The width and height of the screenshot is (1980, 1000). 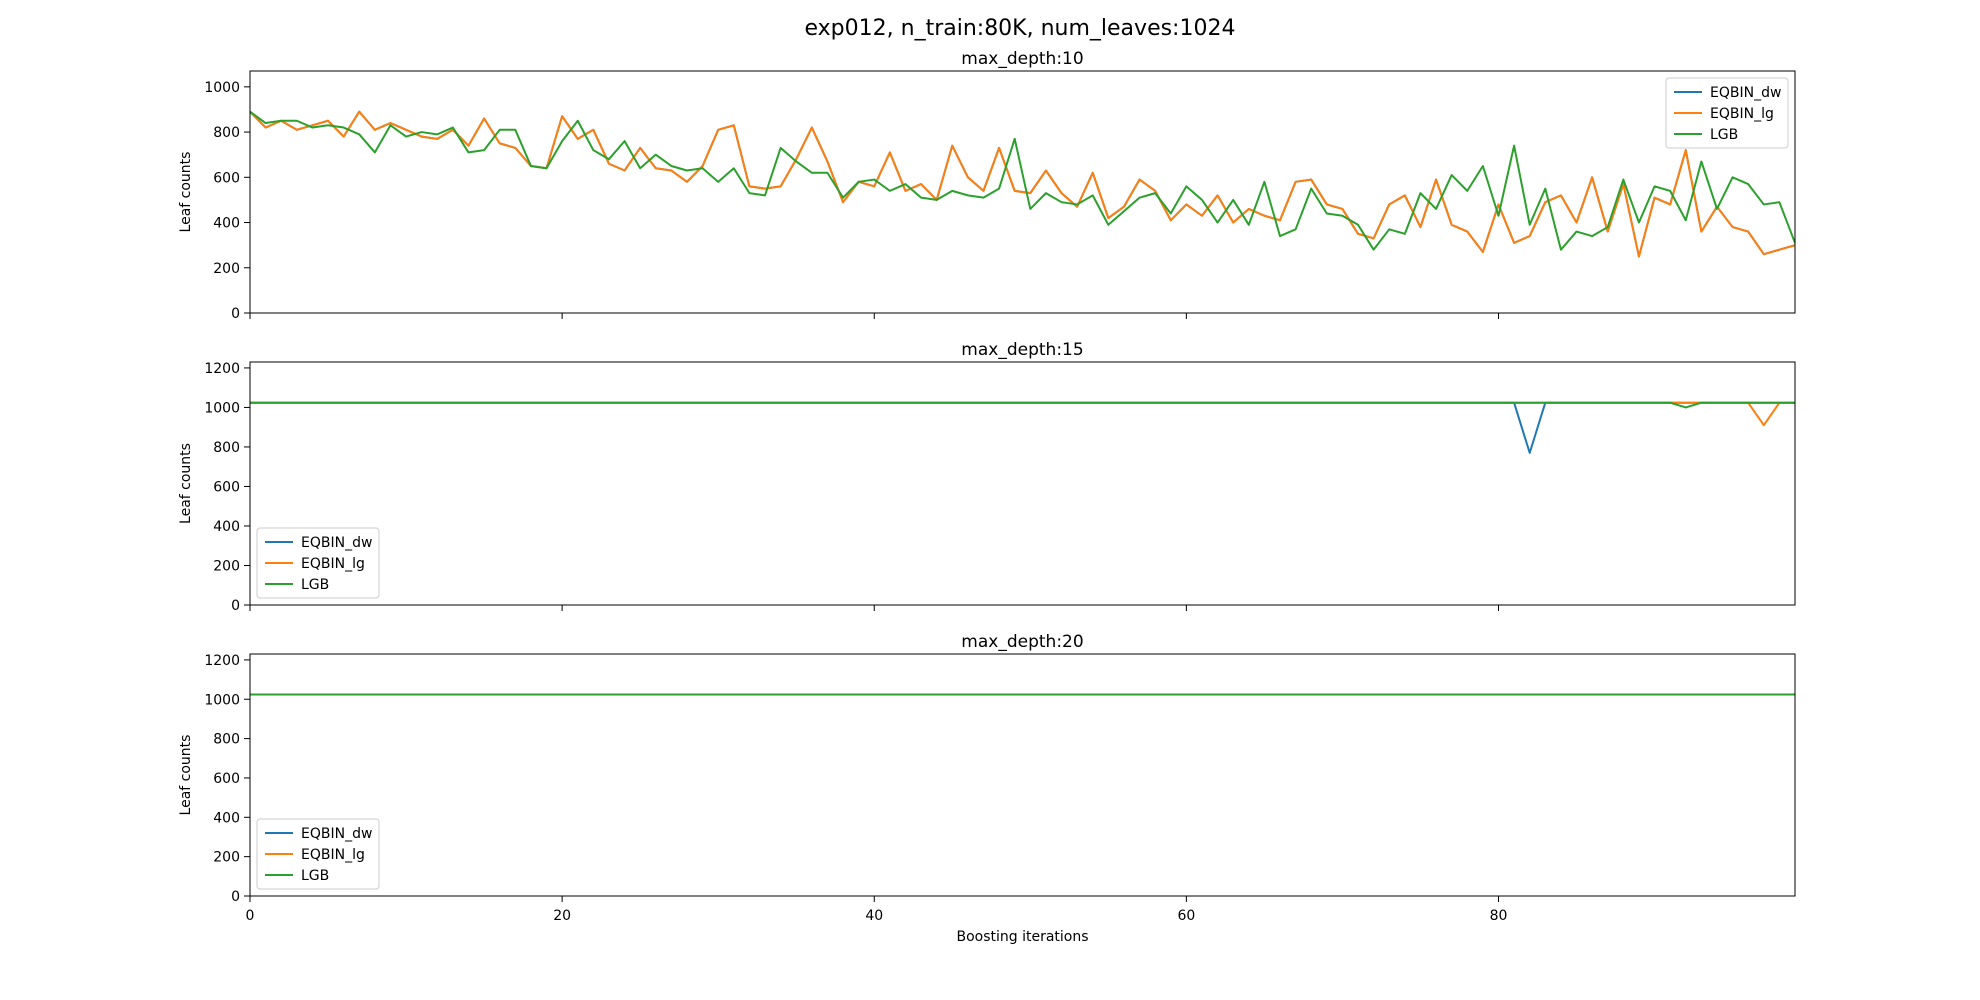 What do you see at coordinates (1022, 937) in the screenshot?
I see `x-axis-label: Boosting iterations` at bounding box center [1022, 937].